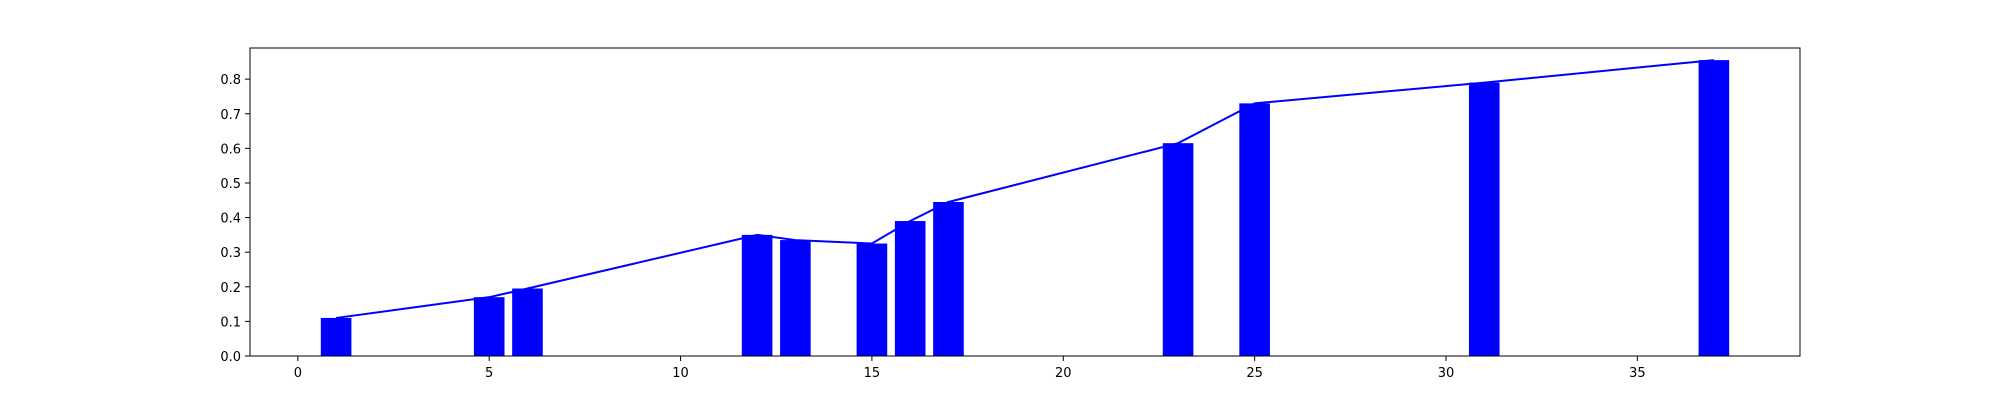 The height and width of the screenshot is (400, 2000). I want to click on y-tick-label: 0.1, so click(230, 322).